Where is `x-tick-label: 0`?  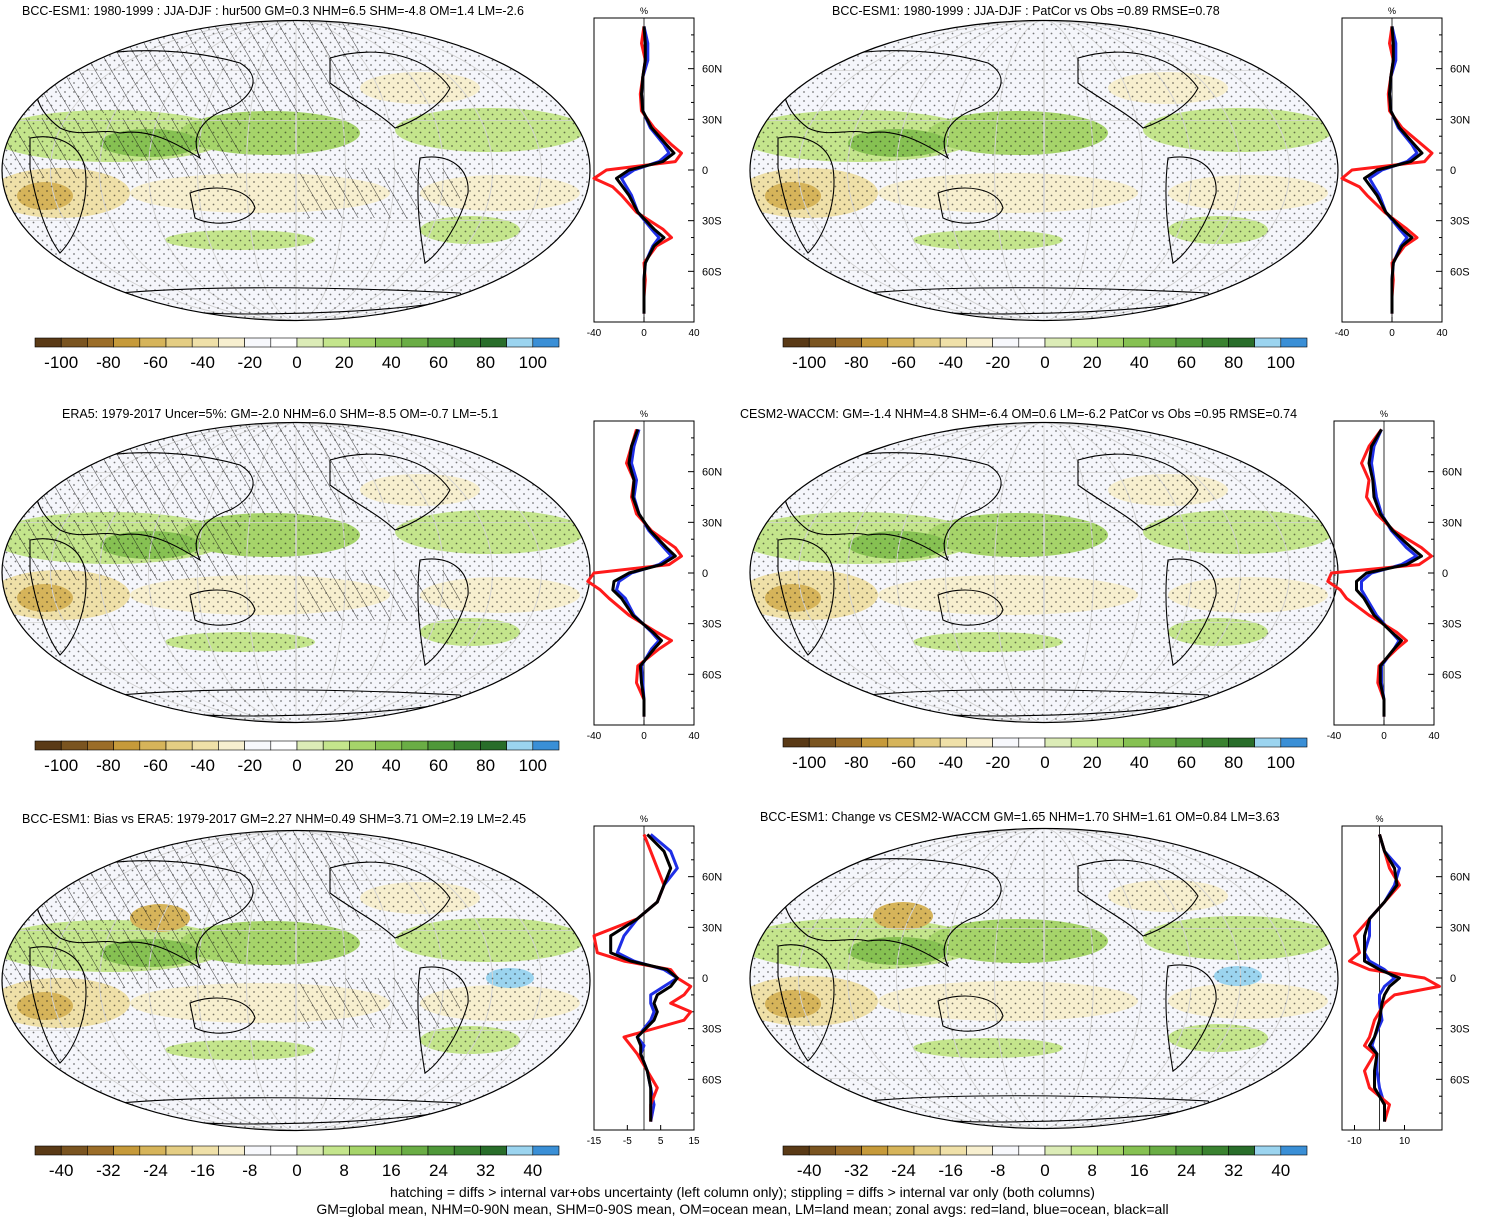 x-tick-label: 0 is located at coordinates (1384, 736).